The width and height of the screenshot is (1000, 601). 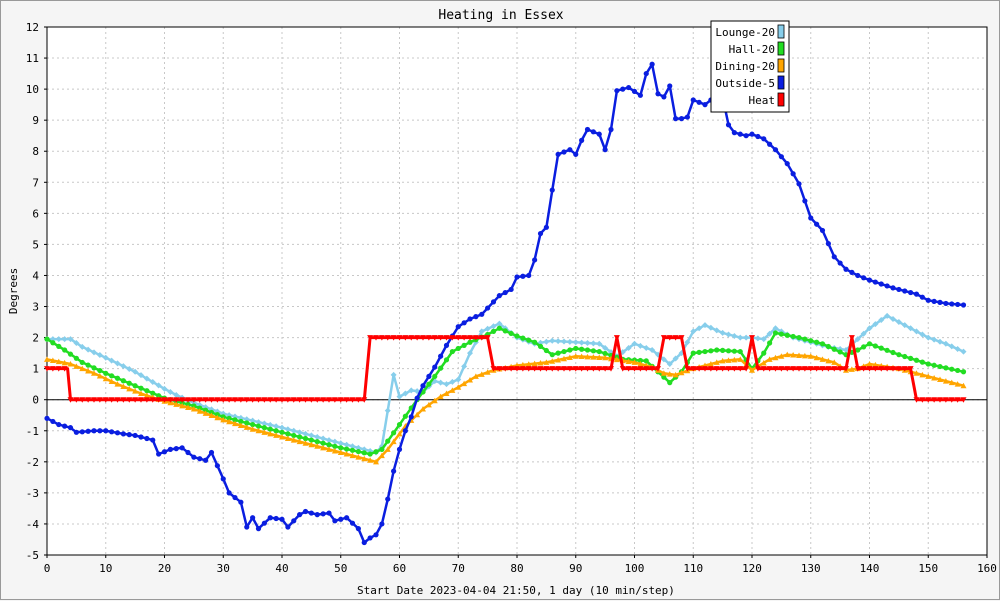 I want to click on x-tick-label: 70, so click(x=458, y=568).